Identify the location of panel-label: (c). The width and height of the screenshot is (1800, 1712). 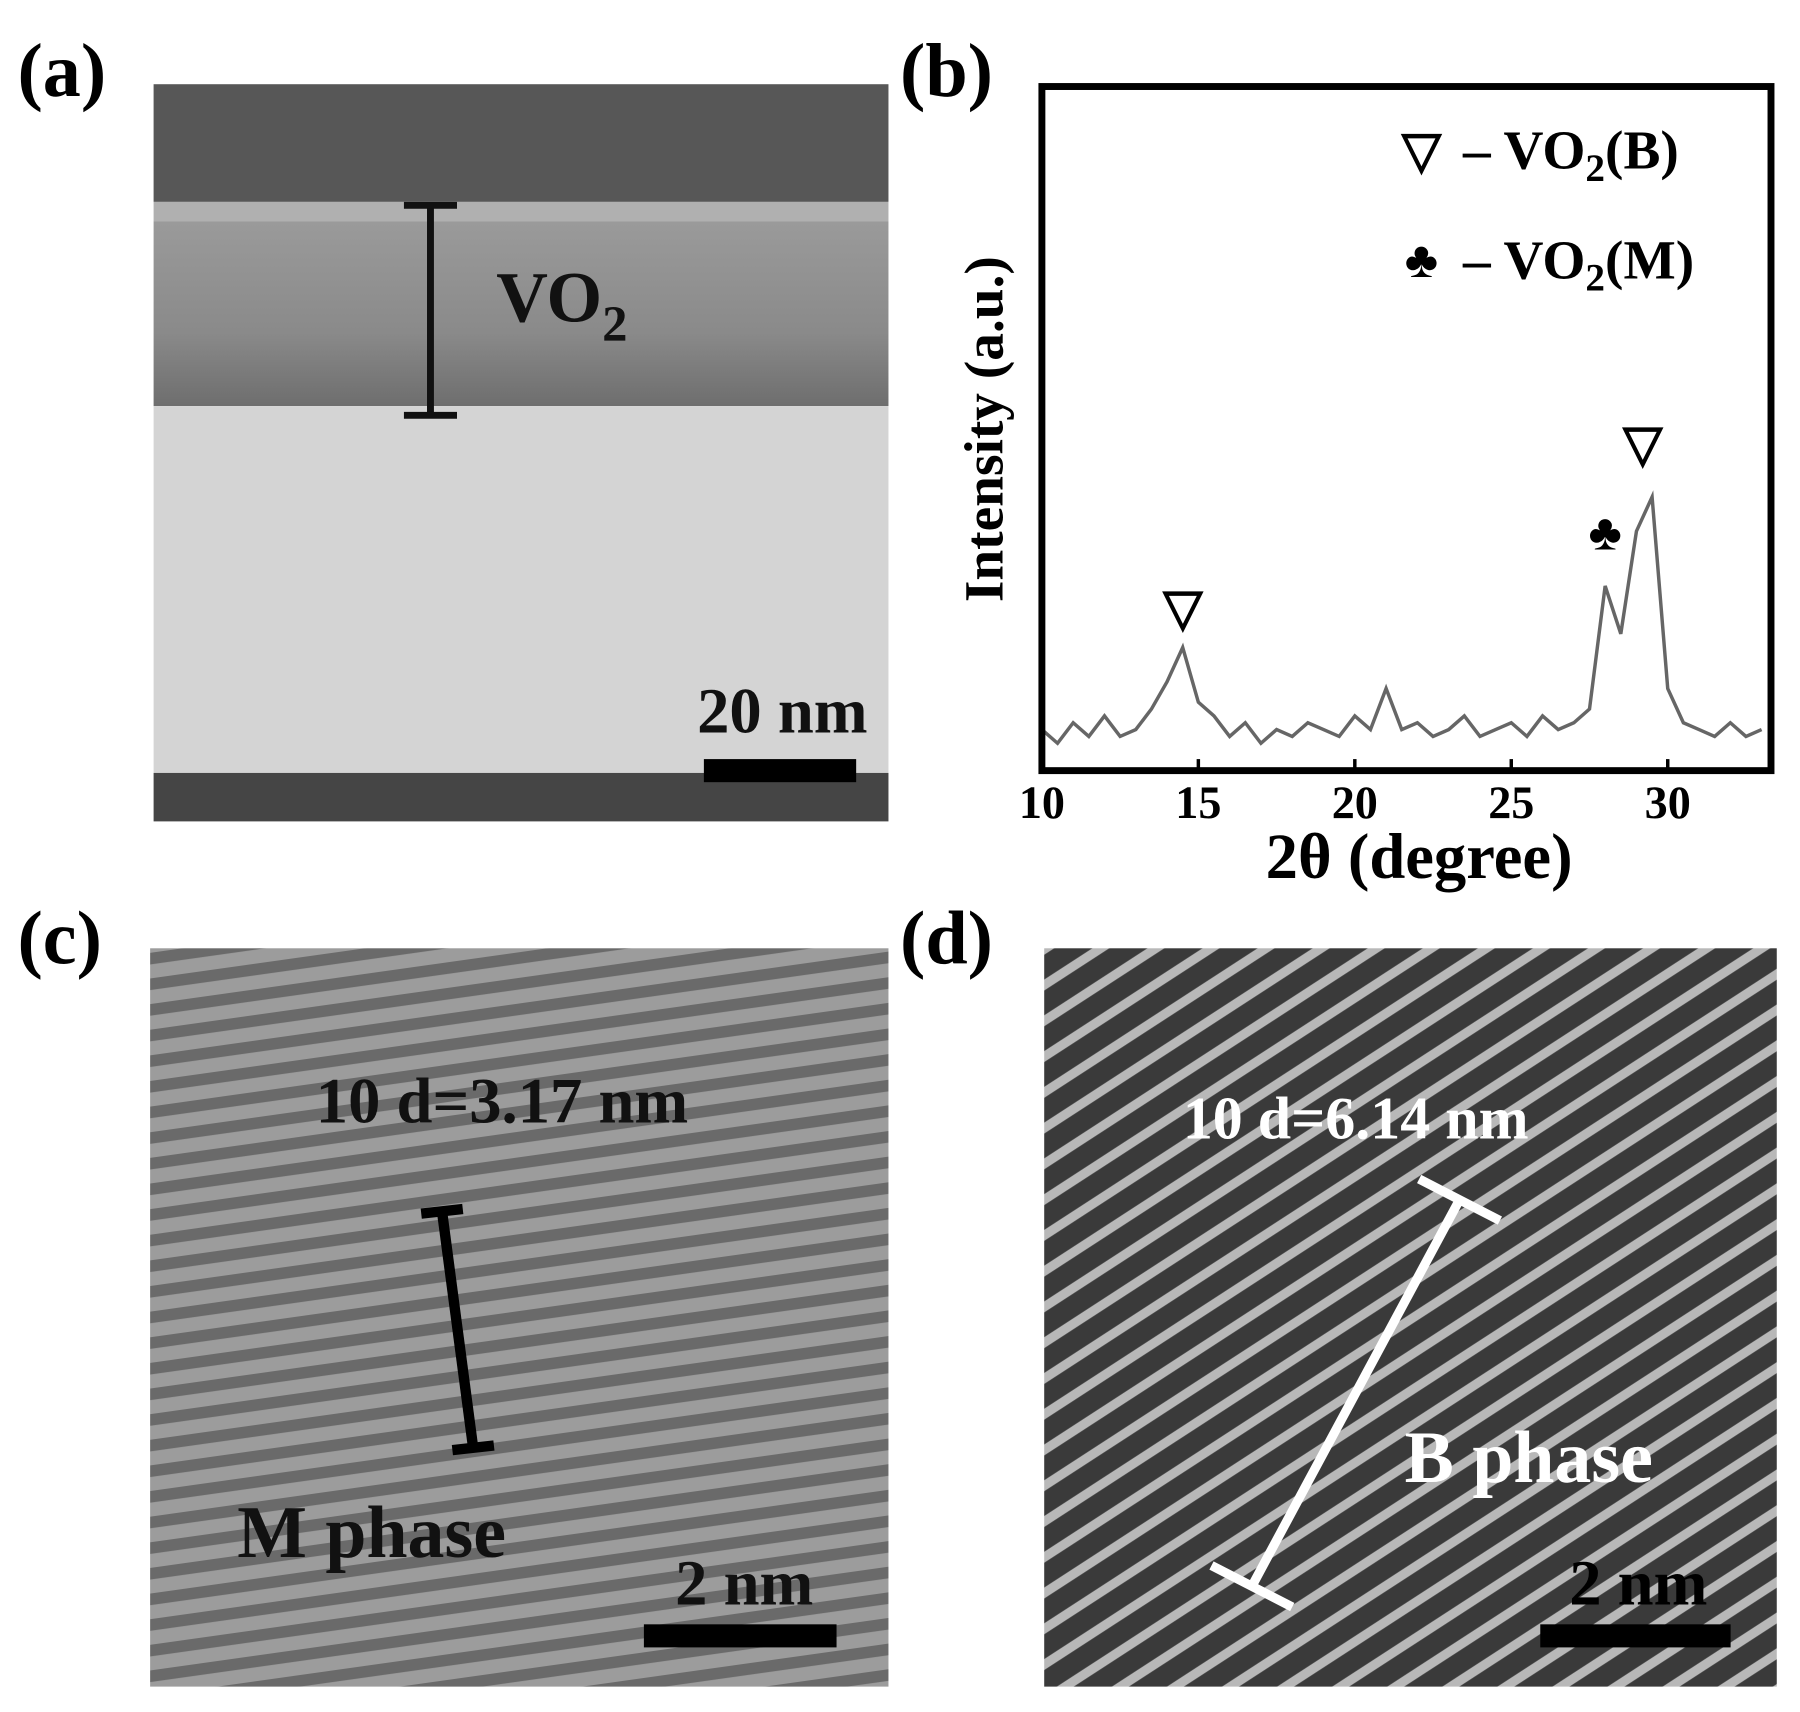
(59, 938).